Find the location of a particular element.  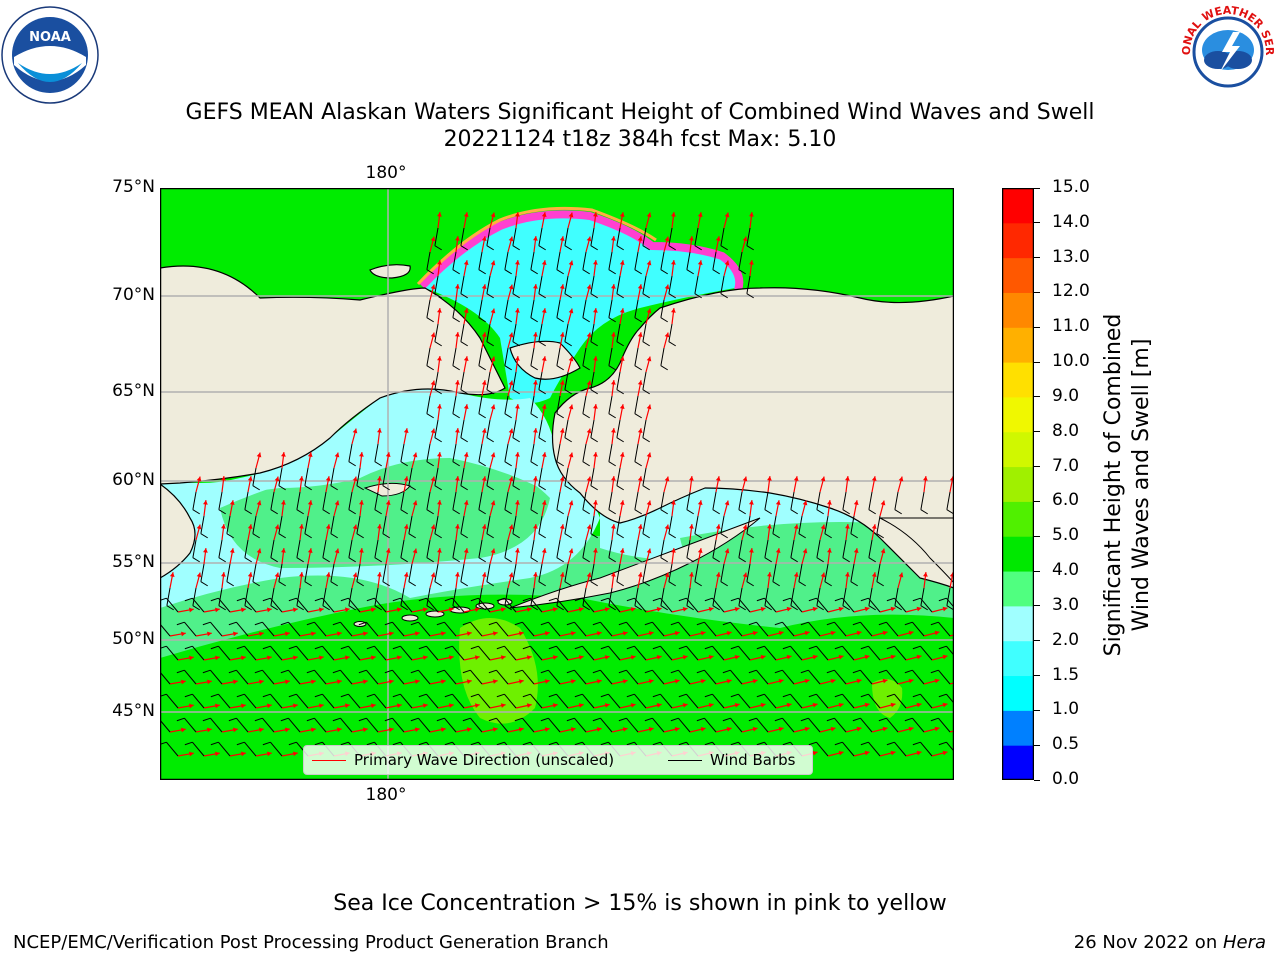

colorbar-tick-label: 14.0 is located at coordinates (1071, 221).